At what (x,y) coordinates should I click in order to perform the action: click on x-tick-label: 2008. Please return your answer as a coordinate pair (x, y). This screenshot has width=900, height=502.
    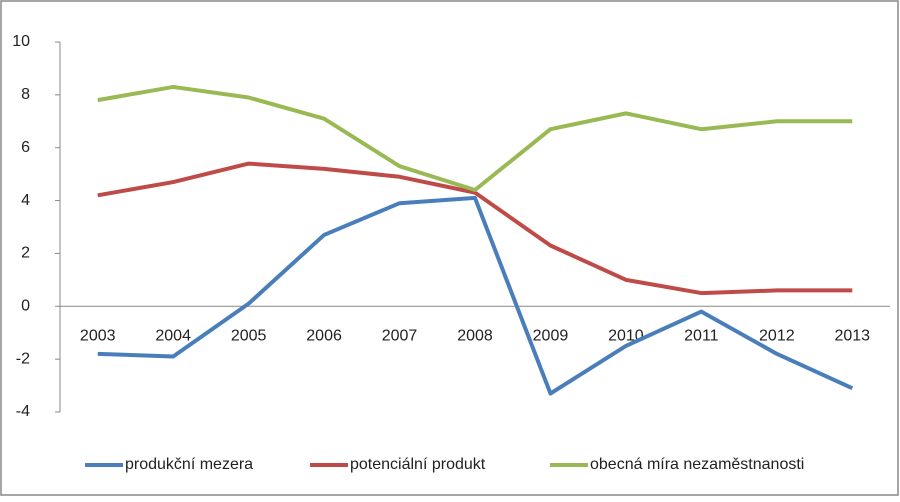
    Looking at the image, I should click on (475, 336).